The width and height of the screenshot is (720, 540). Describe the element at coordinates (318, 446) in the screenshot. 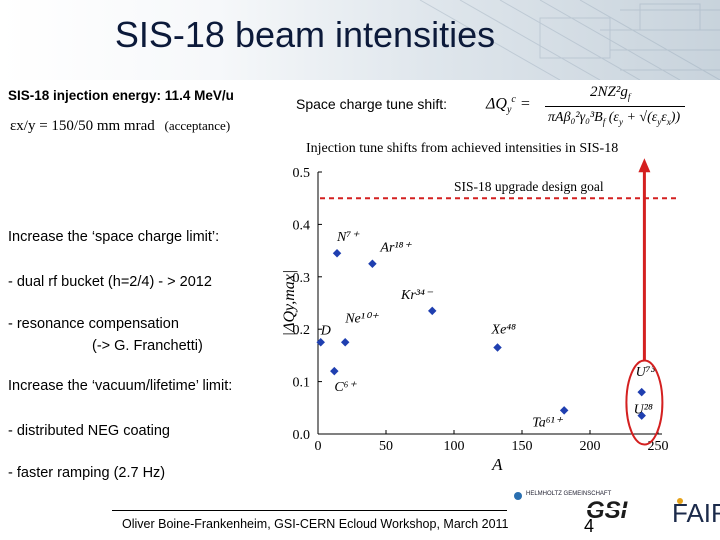

I see `x-tick-label: 0` at that location.